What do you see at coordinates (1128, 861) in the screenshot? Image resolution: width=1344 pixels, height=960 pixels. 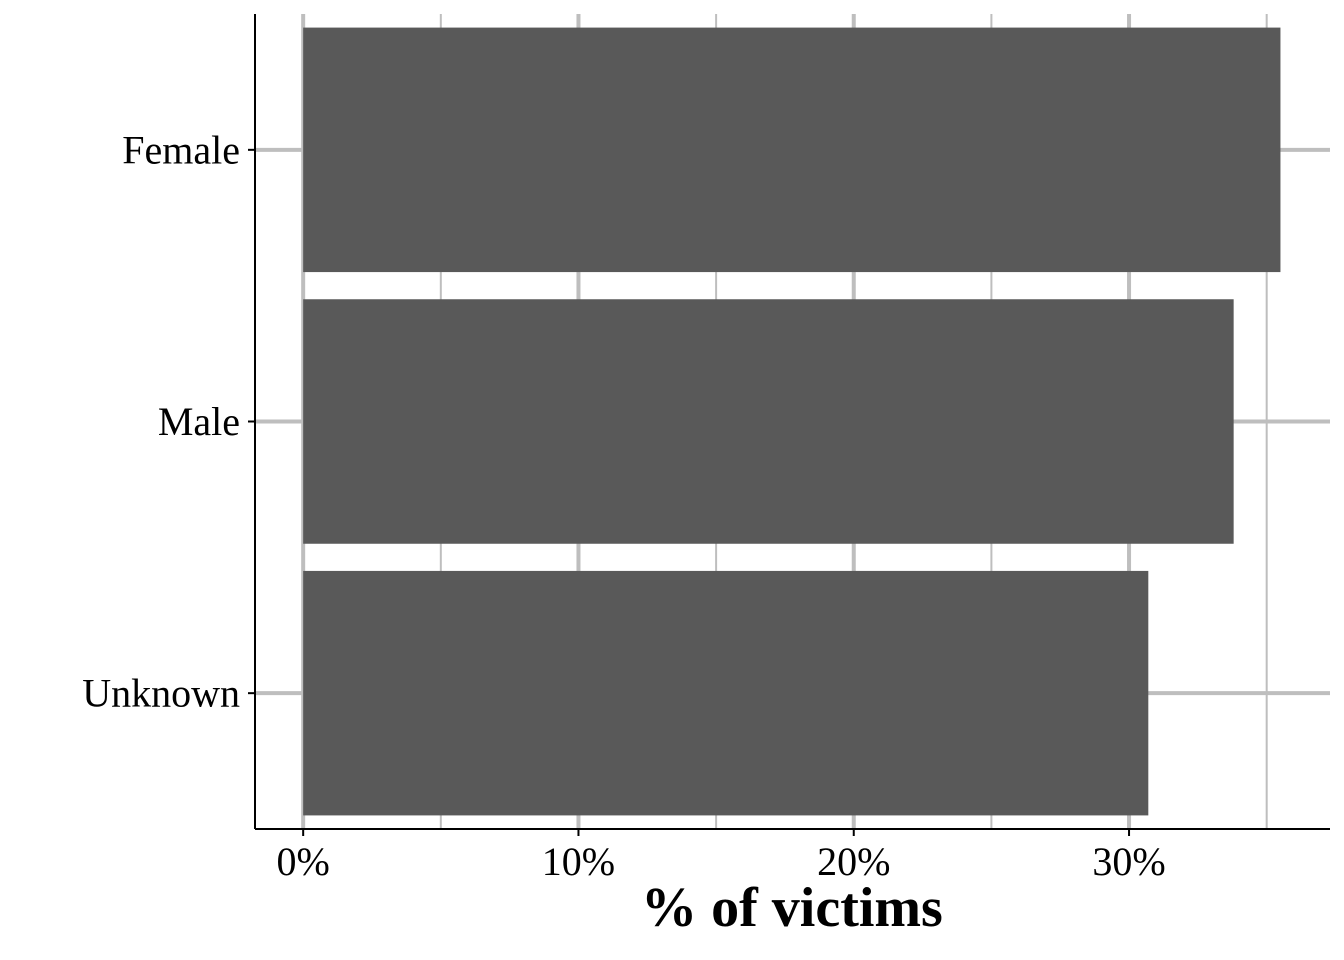 I see `x-tick-label: 30%` at bounding box center [1128, 861].